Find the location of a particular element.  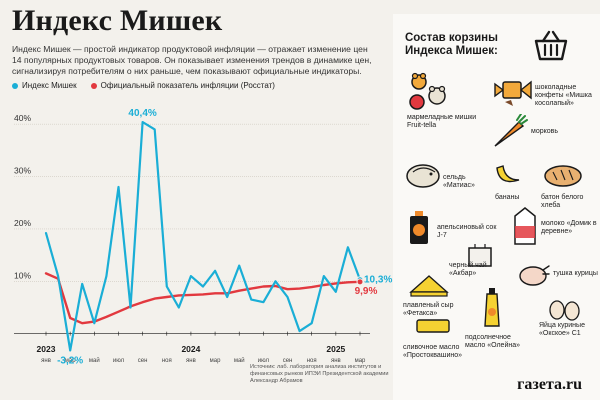

year-label: 2025 is located at coordinates (335, 349).